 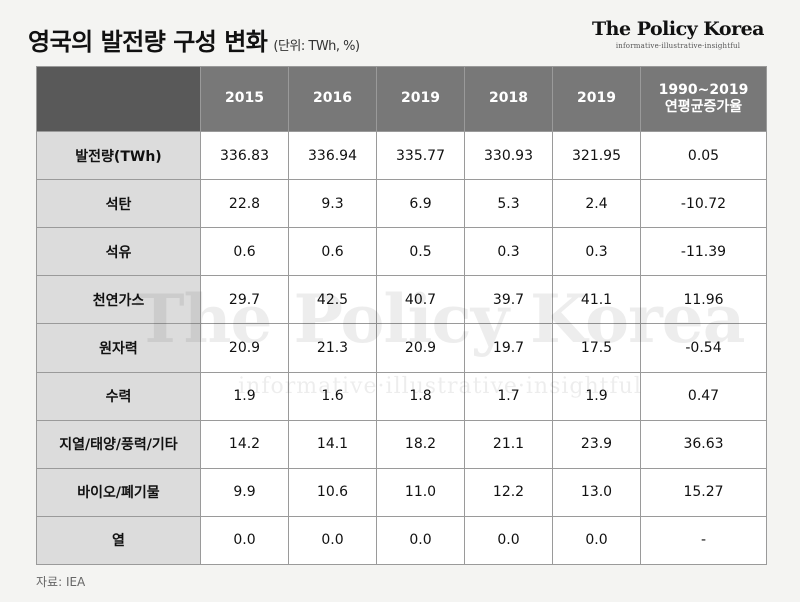 What do you see at coordinates (420, 444) in the screenshot?
I see `table-cell: 18.2` at bounding box center [420, 444].